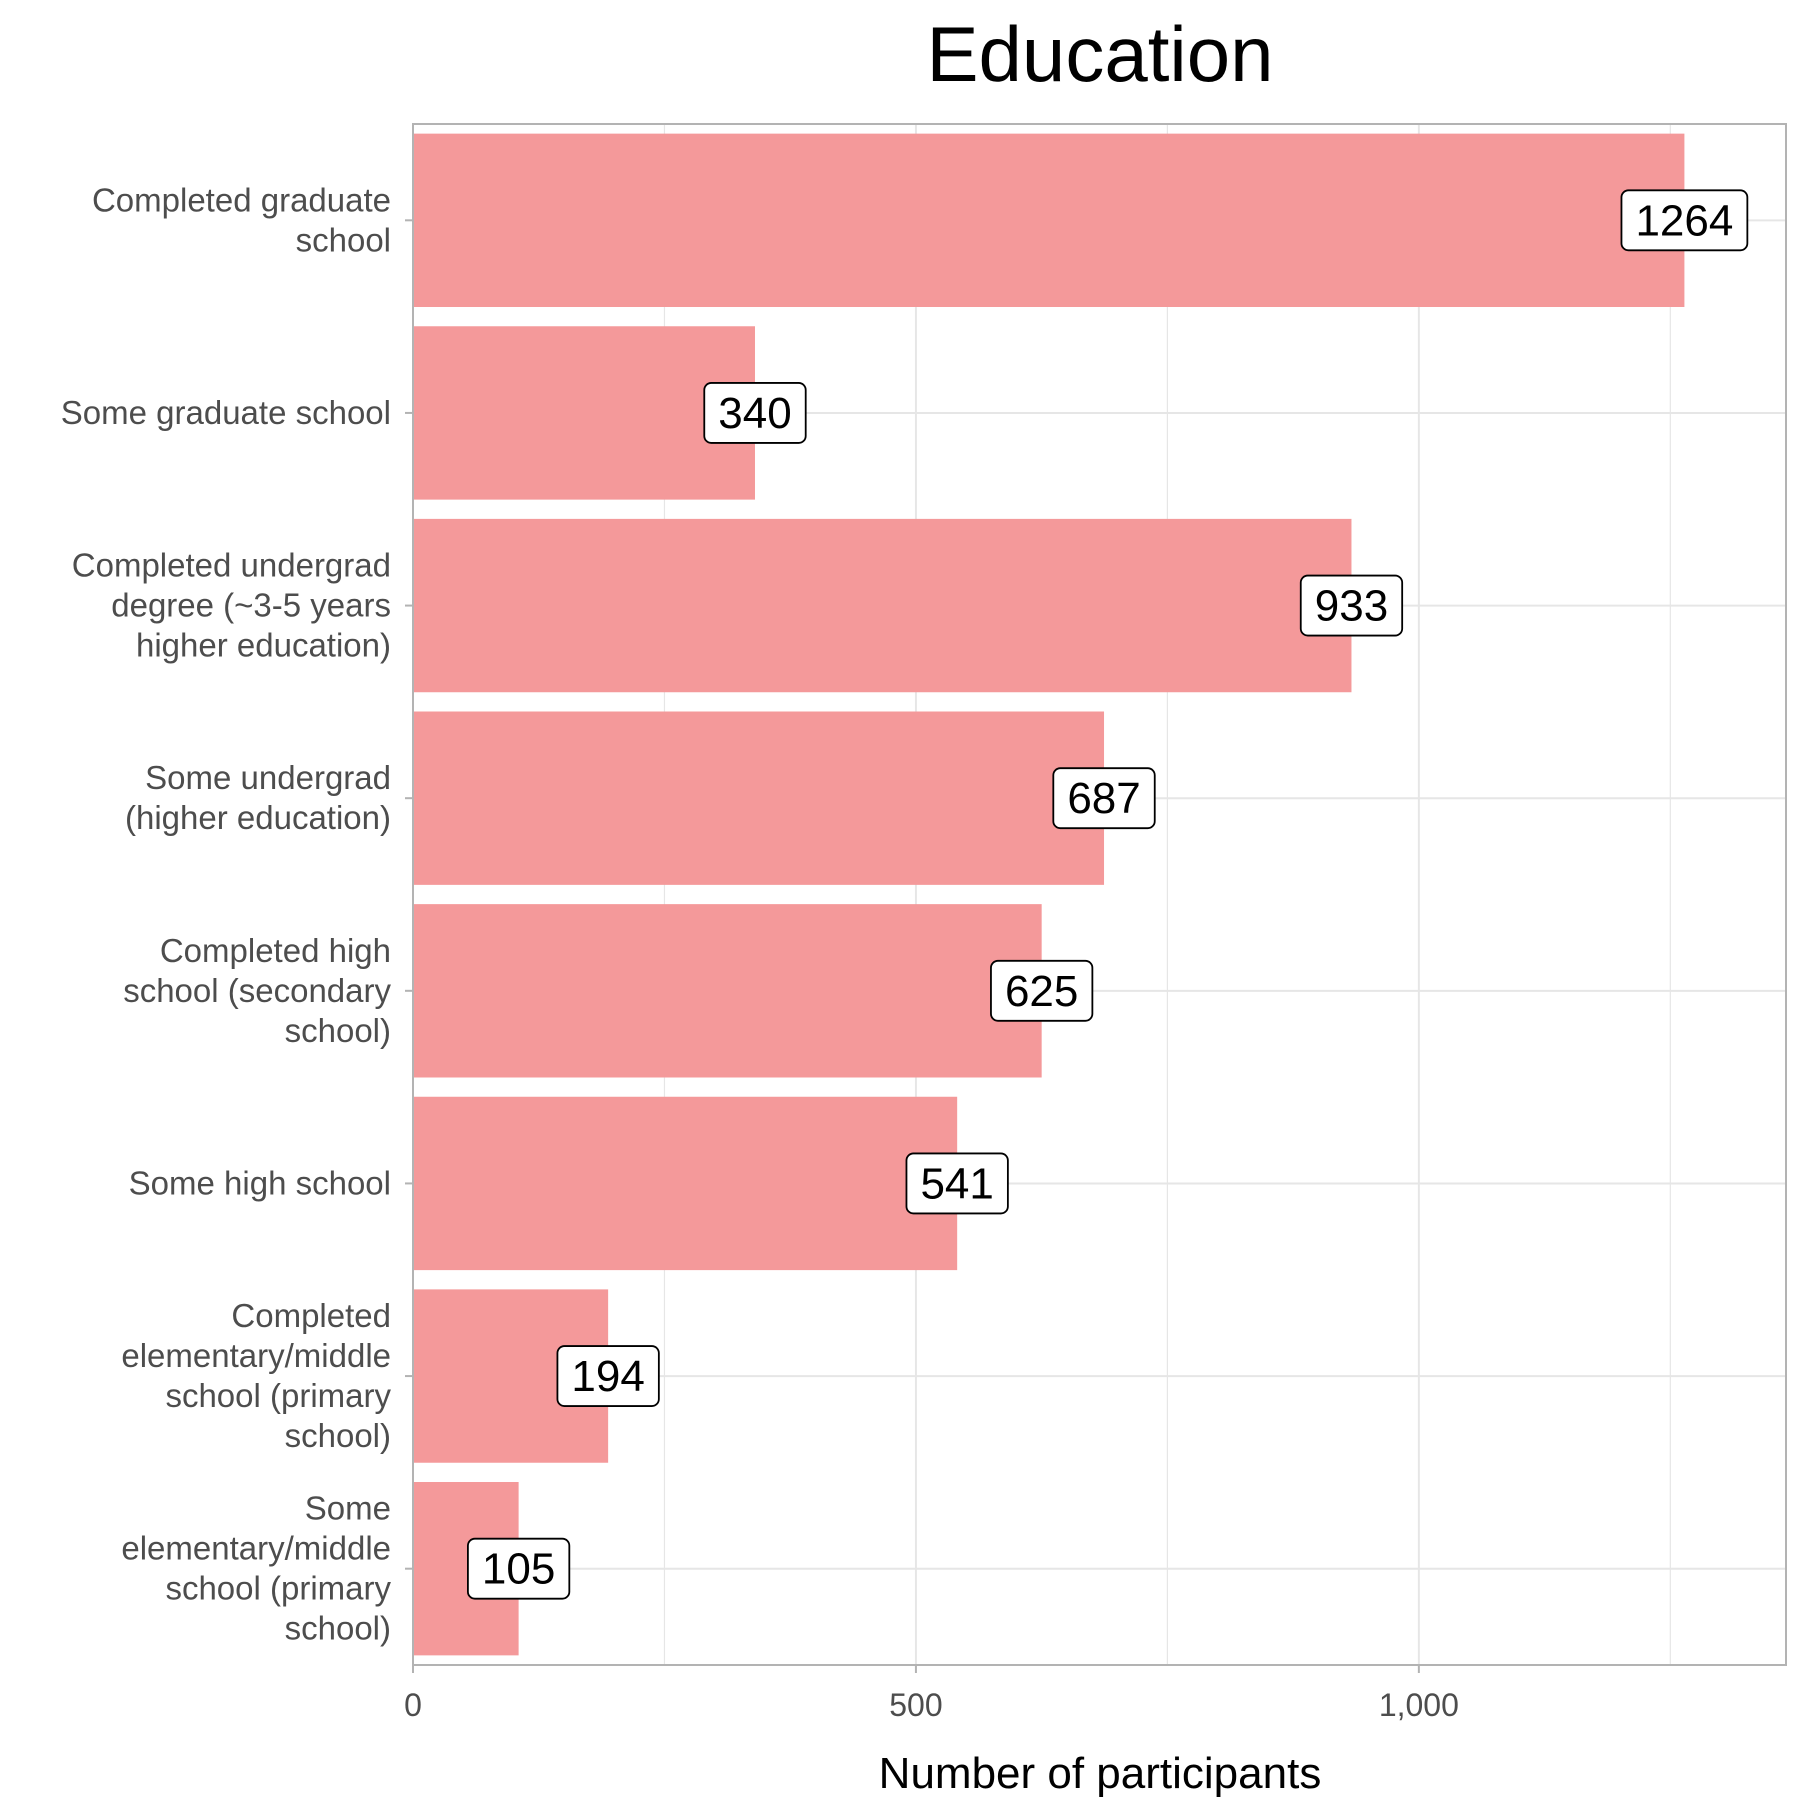 This screenshot has height=1800, width=1800. Describe the element at coordinates (275, 950) in the screenshot. I see `y-tick-label-line: Completed high` at that location.